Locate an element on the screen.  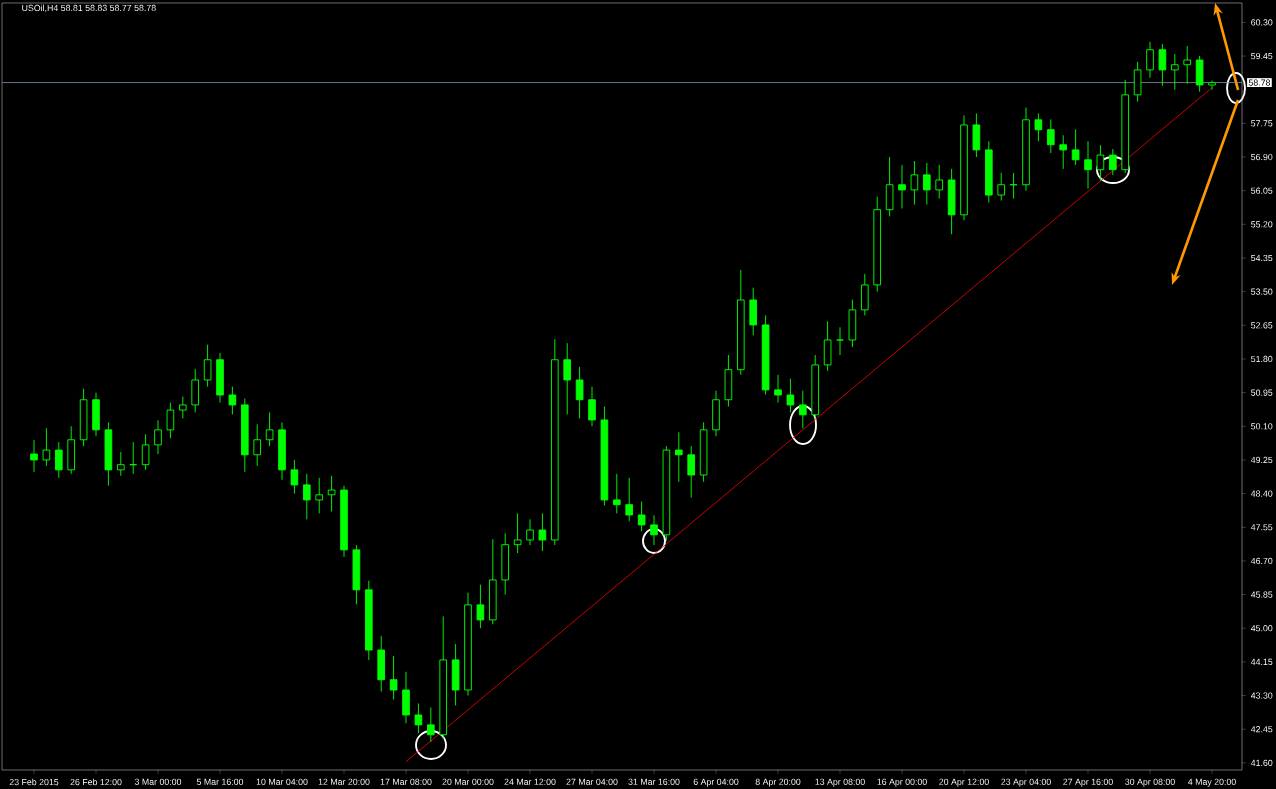
x-tick-label: 23 Apr 04:00 is located at coordinates (1026, 782).